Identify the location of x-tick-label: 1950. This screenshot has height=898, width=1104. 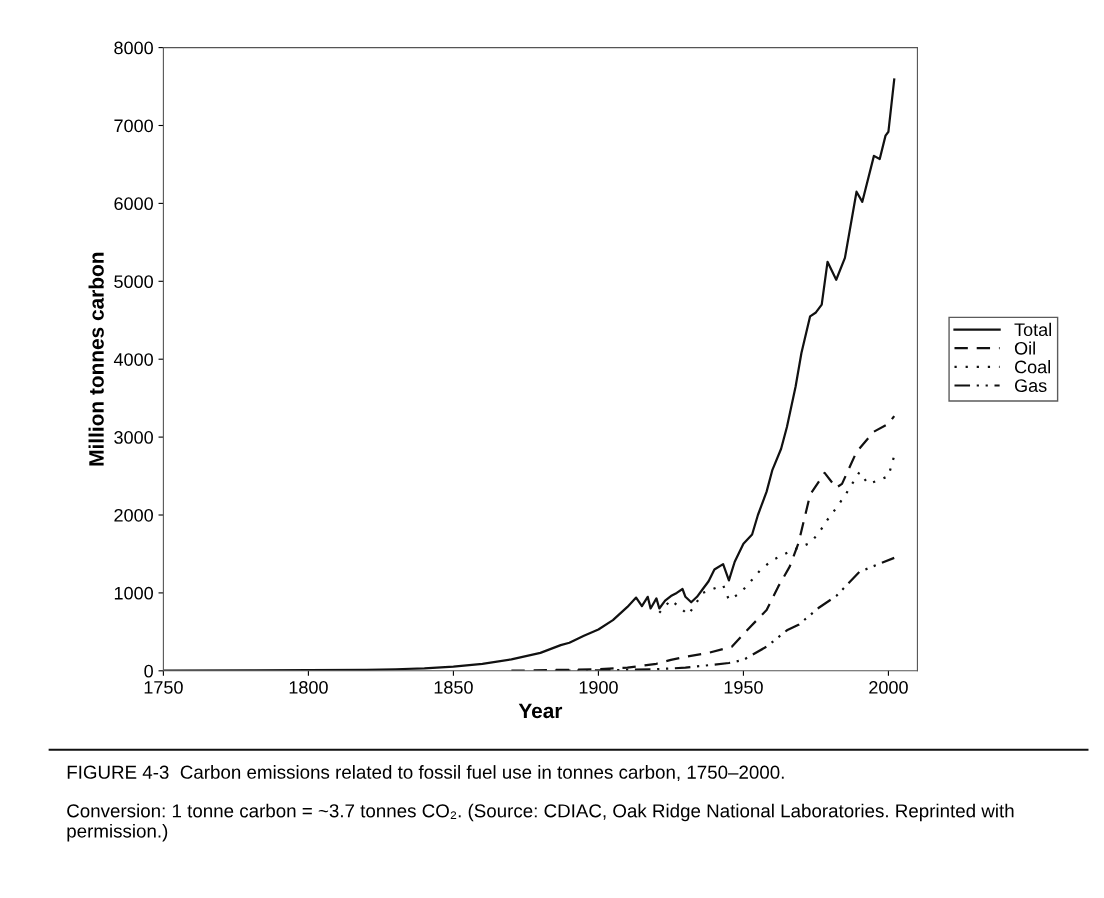
(743, 687).